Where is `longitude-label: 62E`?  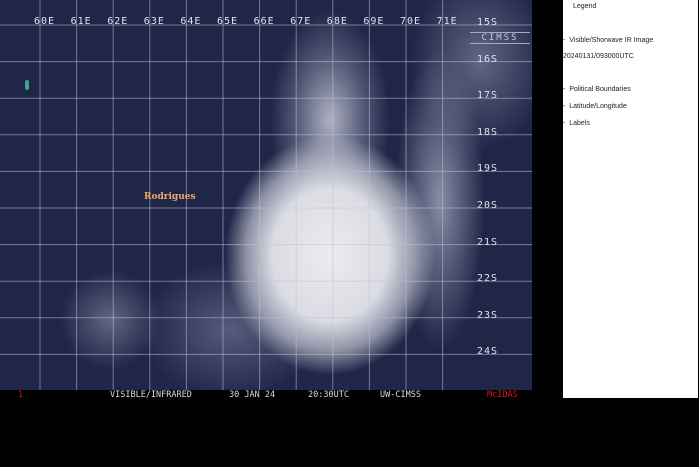 longitude-label: 62E is located at coordinates (118, 21).